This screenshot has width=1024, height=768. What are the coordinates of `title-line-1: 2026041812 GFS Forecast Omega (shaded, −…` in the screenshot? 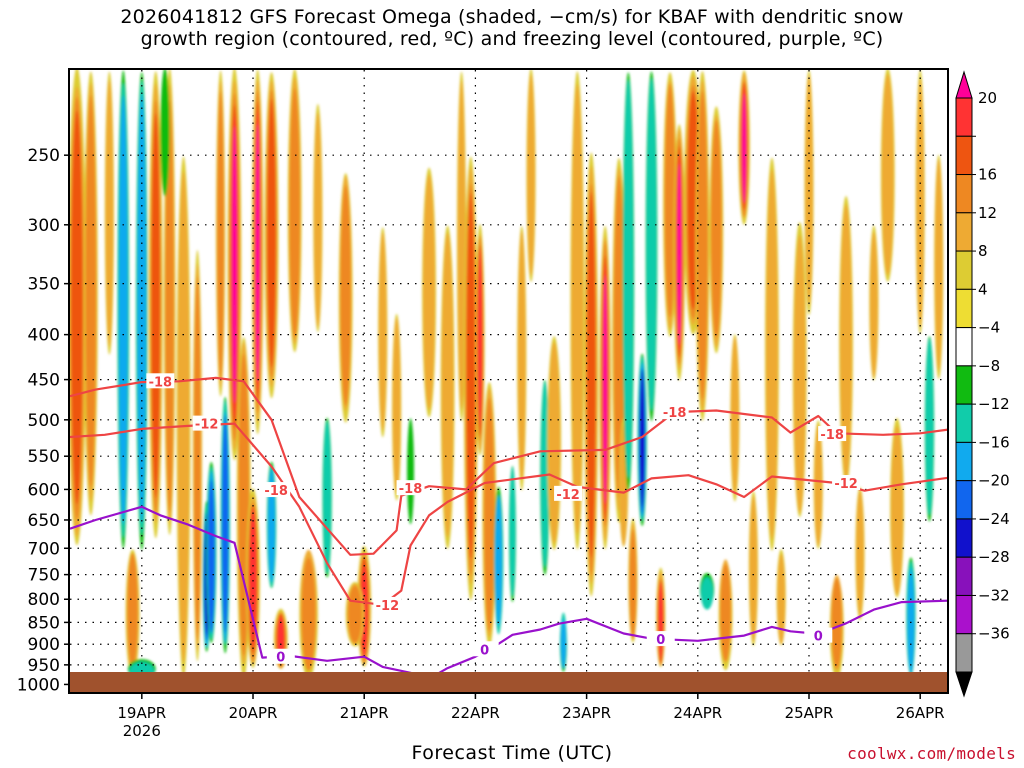 It's located at (512, 17).